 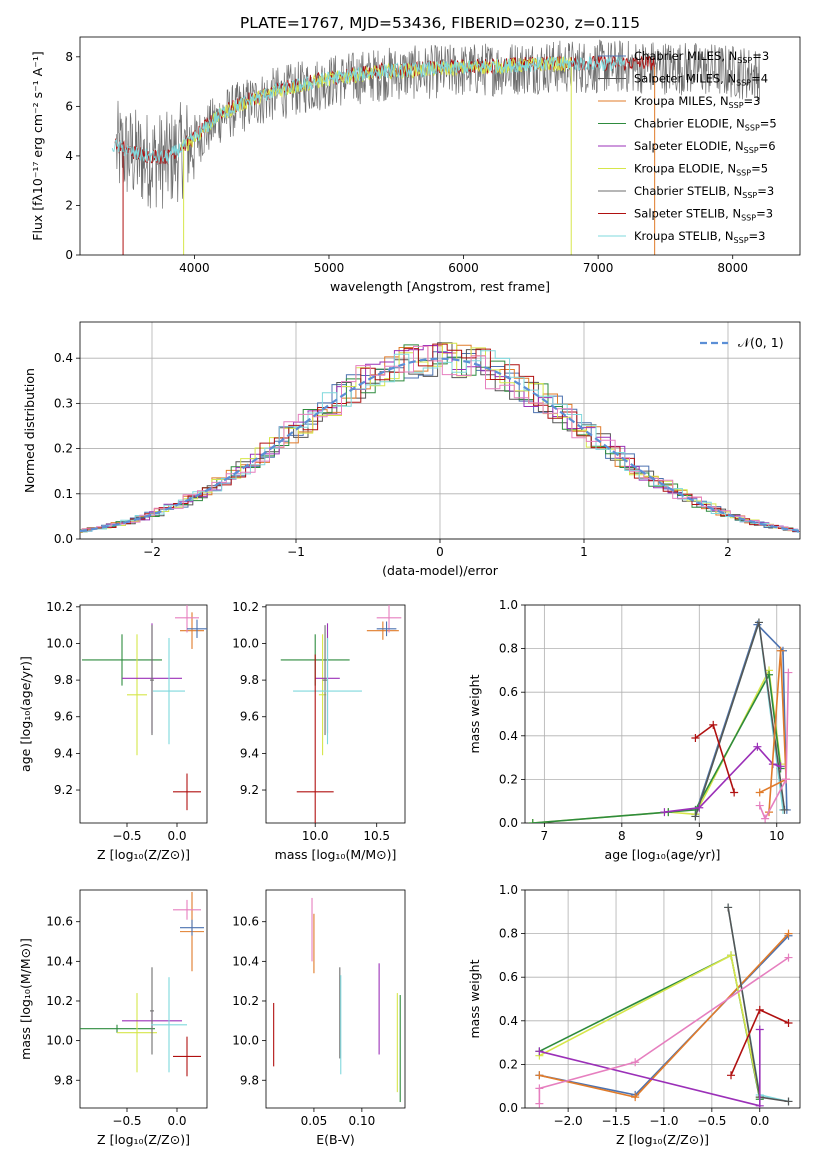 What do you see at coordinates (598, 268) in the screenshot?
I see `x-tick-label: 7000` at bounding box center [598, 268].